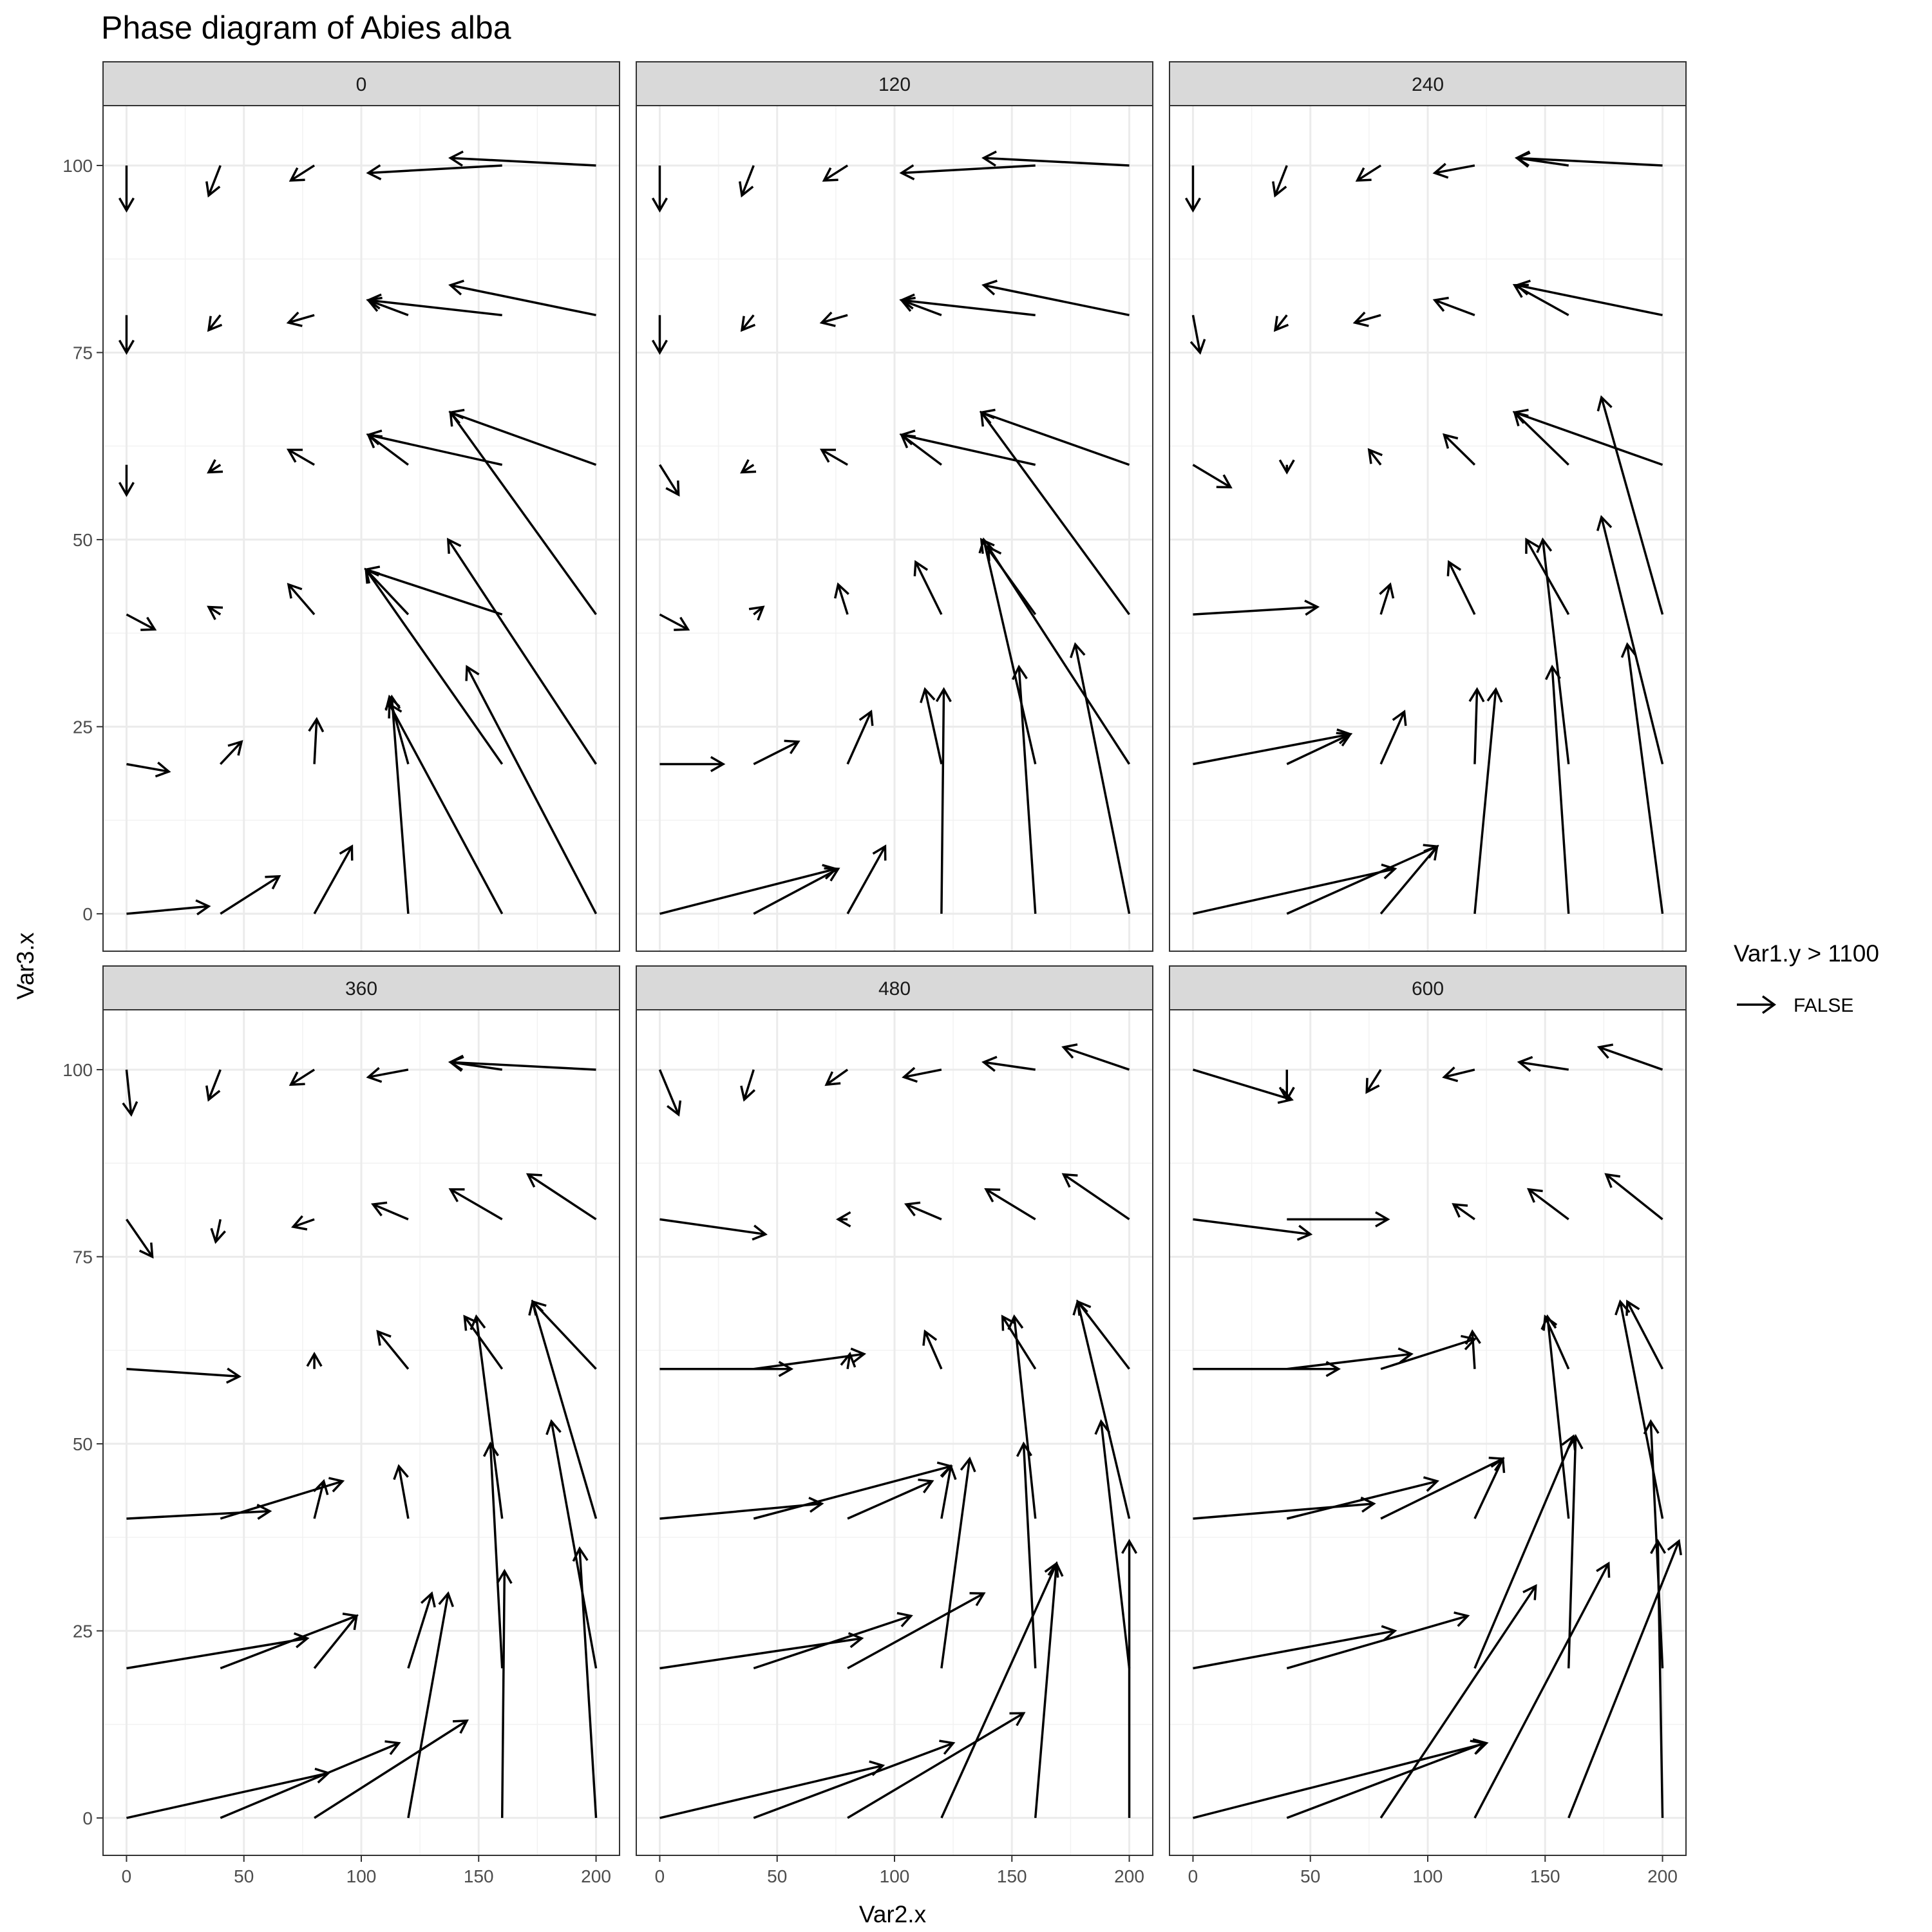 Image resolution: width=1932 pixels, height=1932 pixels. Describe the element at coordinates (26, 966) in the screenshot. I see `y-axis-title: Var3.x` at that location.